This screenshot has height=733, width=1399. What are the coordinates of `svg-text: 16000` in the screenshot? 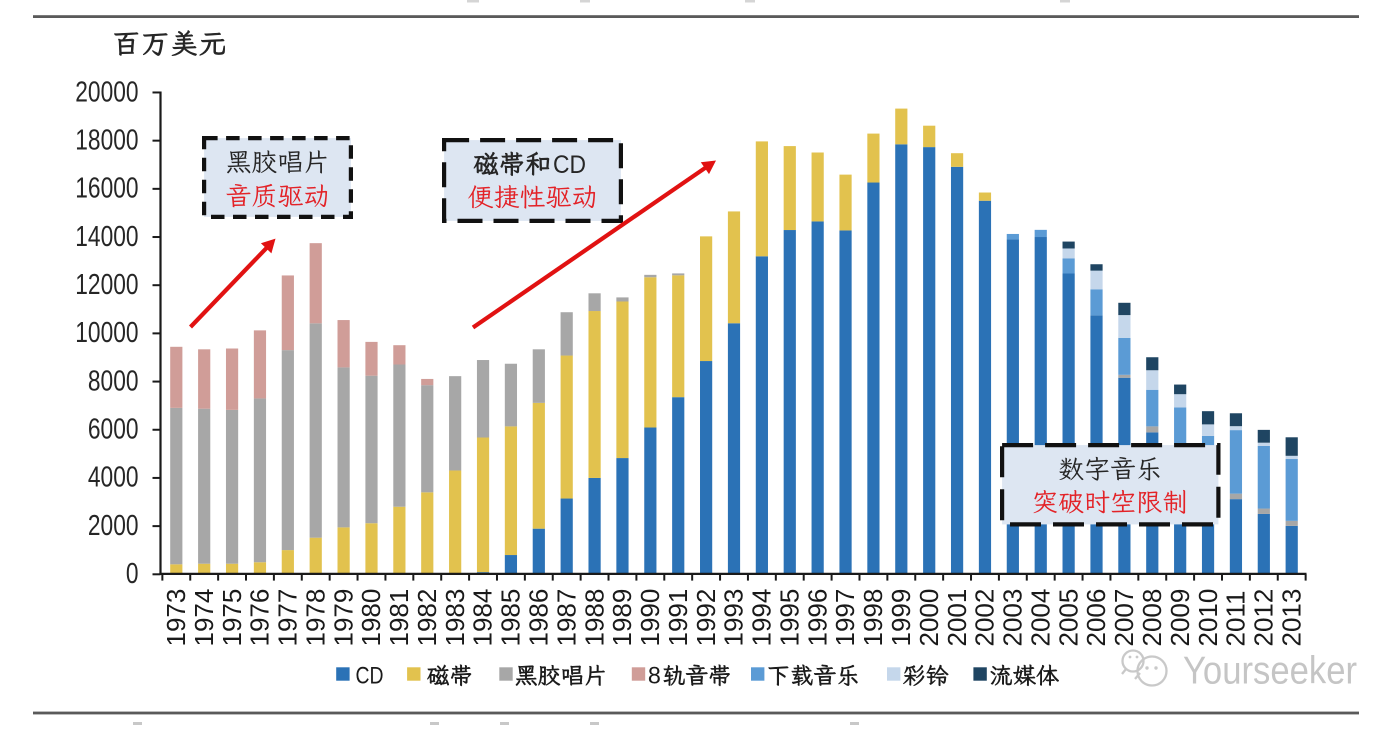 It's located at (106, 189).